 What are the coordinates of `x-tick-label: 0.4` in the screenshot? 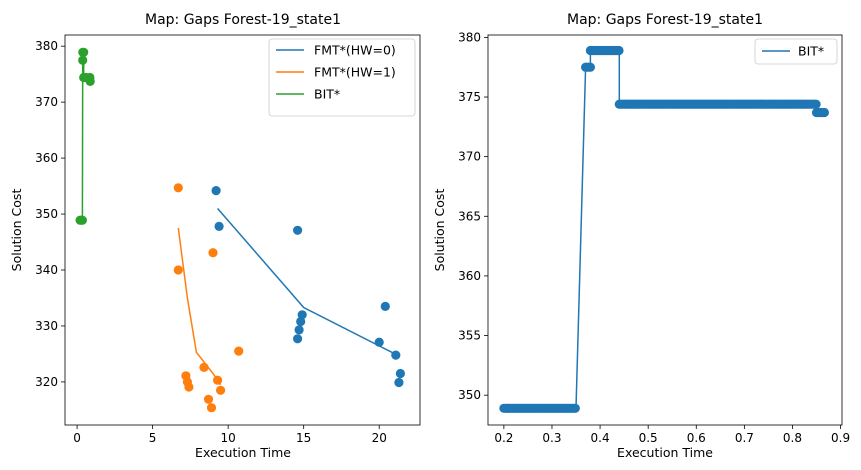 It's located at (600, 438).